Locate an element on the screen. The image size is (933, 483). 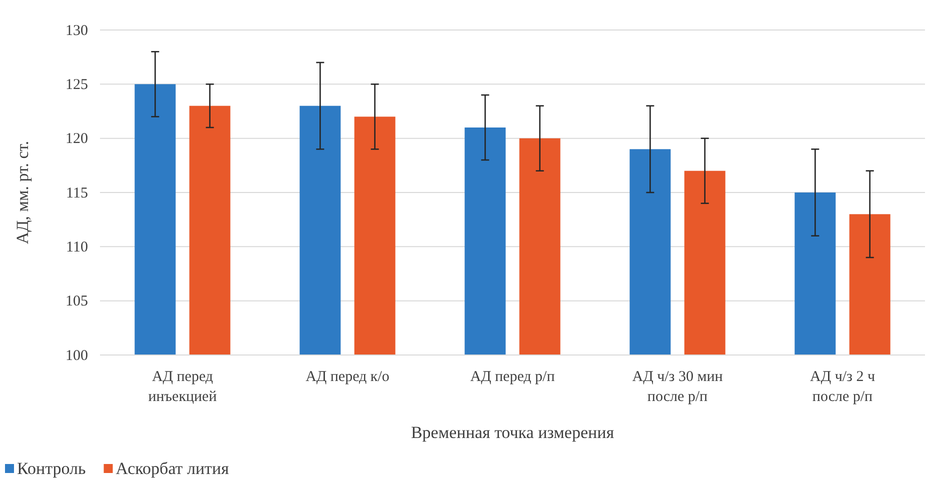
x-tick-label: АД перед к/о is located at coordinates (348, 377).